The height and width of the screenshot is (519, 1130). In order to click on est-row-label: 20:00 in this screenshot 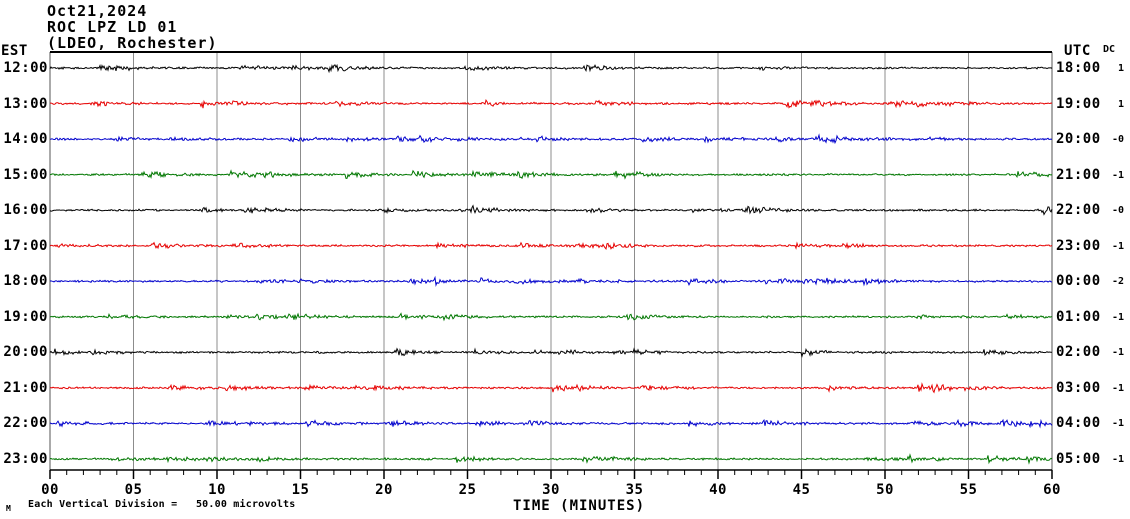, I will do `click(25, 352)`.